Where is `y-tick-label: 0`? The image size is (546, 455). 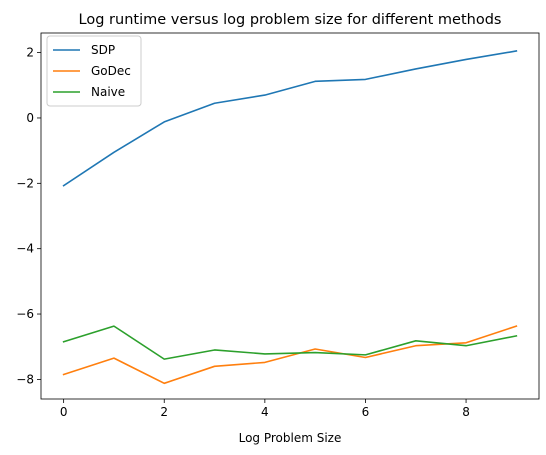
y-tick-label: 0 is located at coordinates (30, 118).